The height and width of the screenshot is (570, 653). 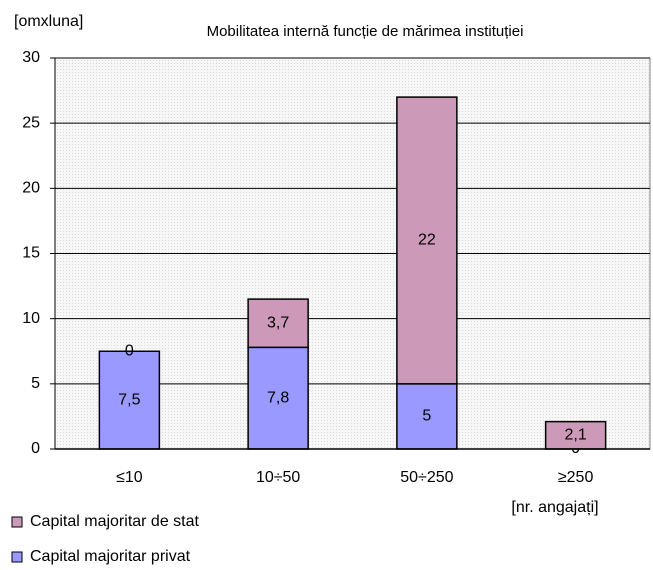 What do you see at coordinates (31, 253) in the screenshot?
I see `y-tick-label: 15` at bounding box center [31, 253].